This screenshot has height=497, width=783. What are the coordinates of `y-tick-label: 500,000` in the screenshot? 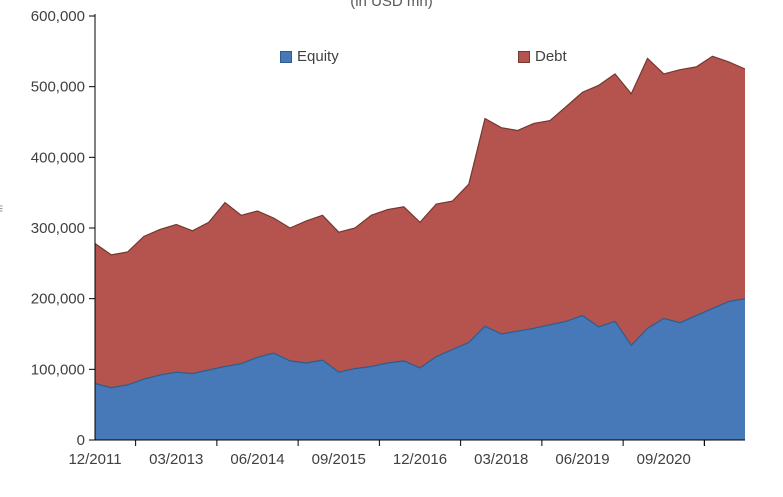 It's located at (58, 87).